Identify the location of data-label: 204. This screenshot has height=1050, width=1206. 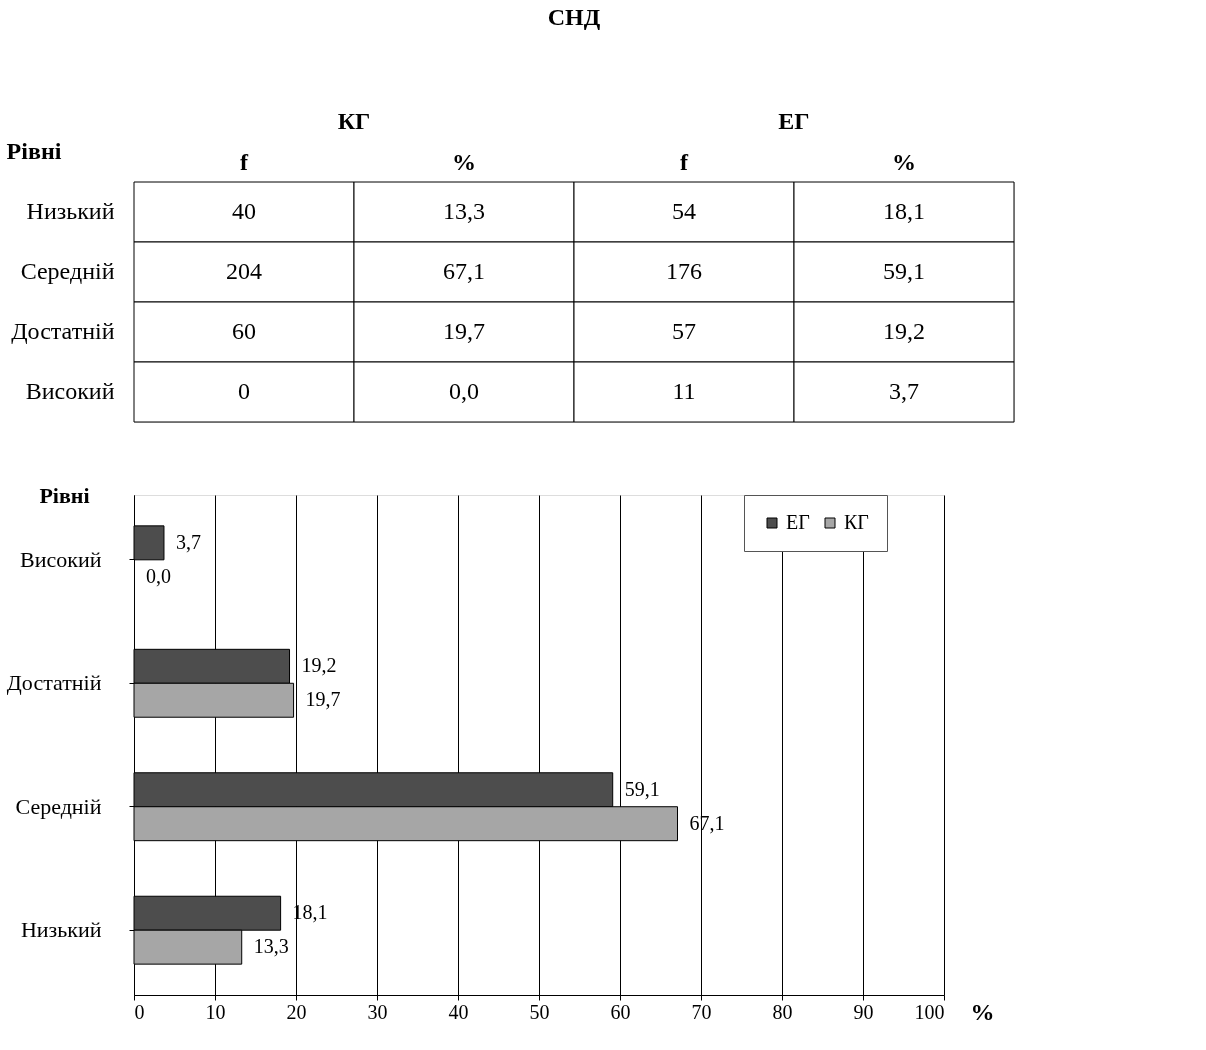
(244, 271).